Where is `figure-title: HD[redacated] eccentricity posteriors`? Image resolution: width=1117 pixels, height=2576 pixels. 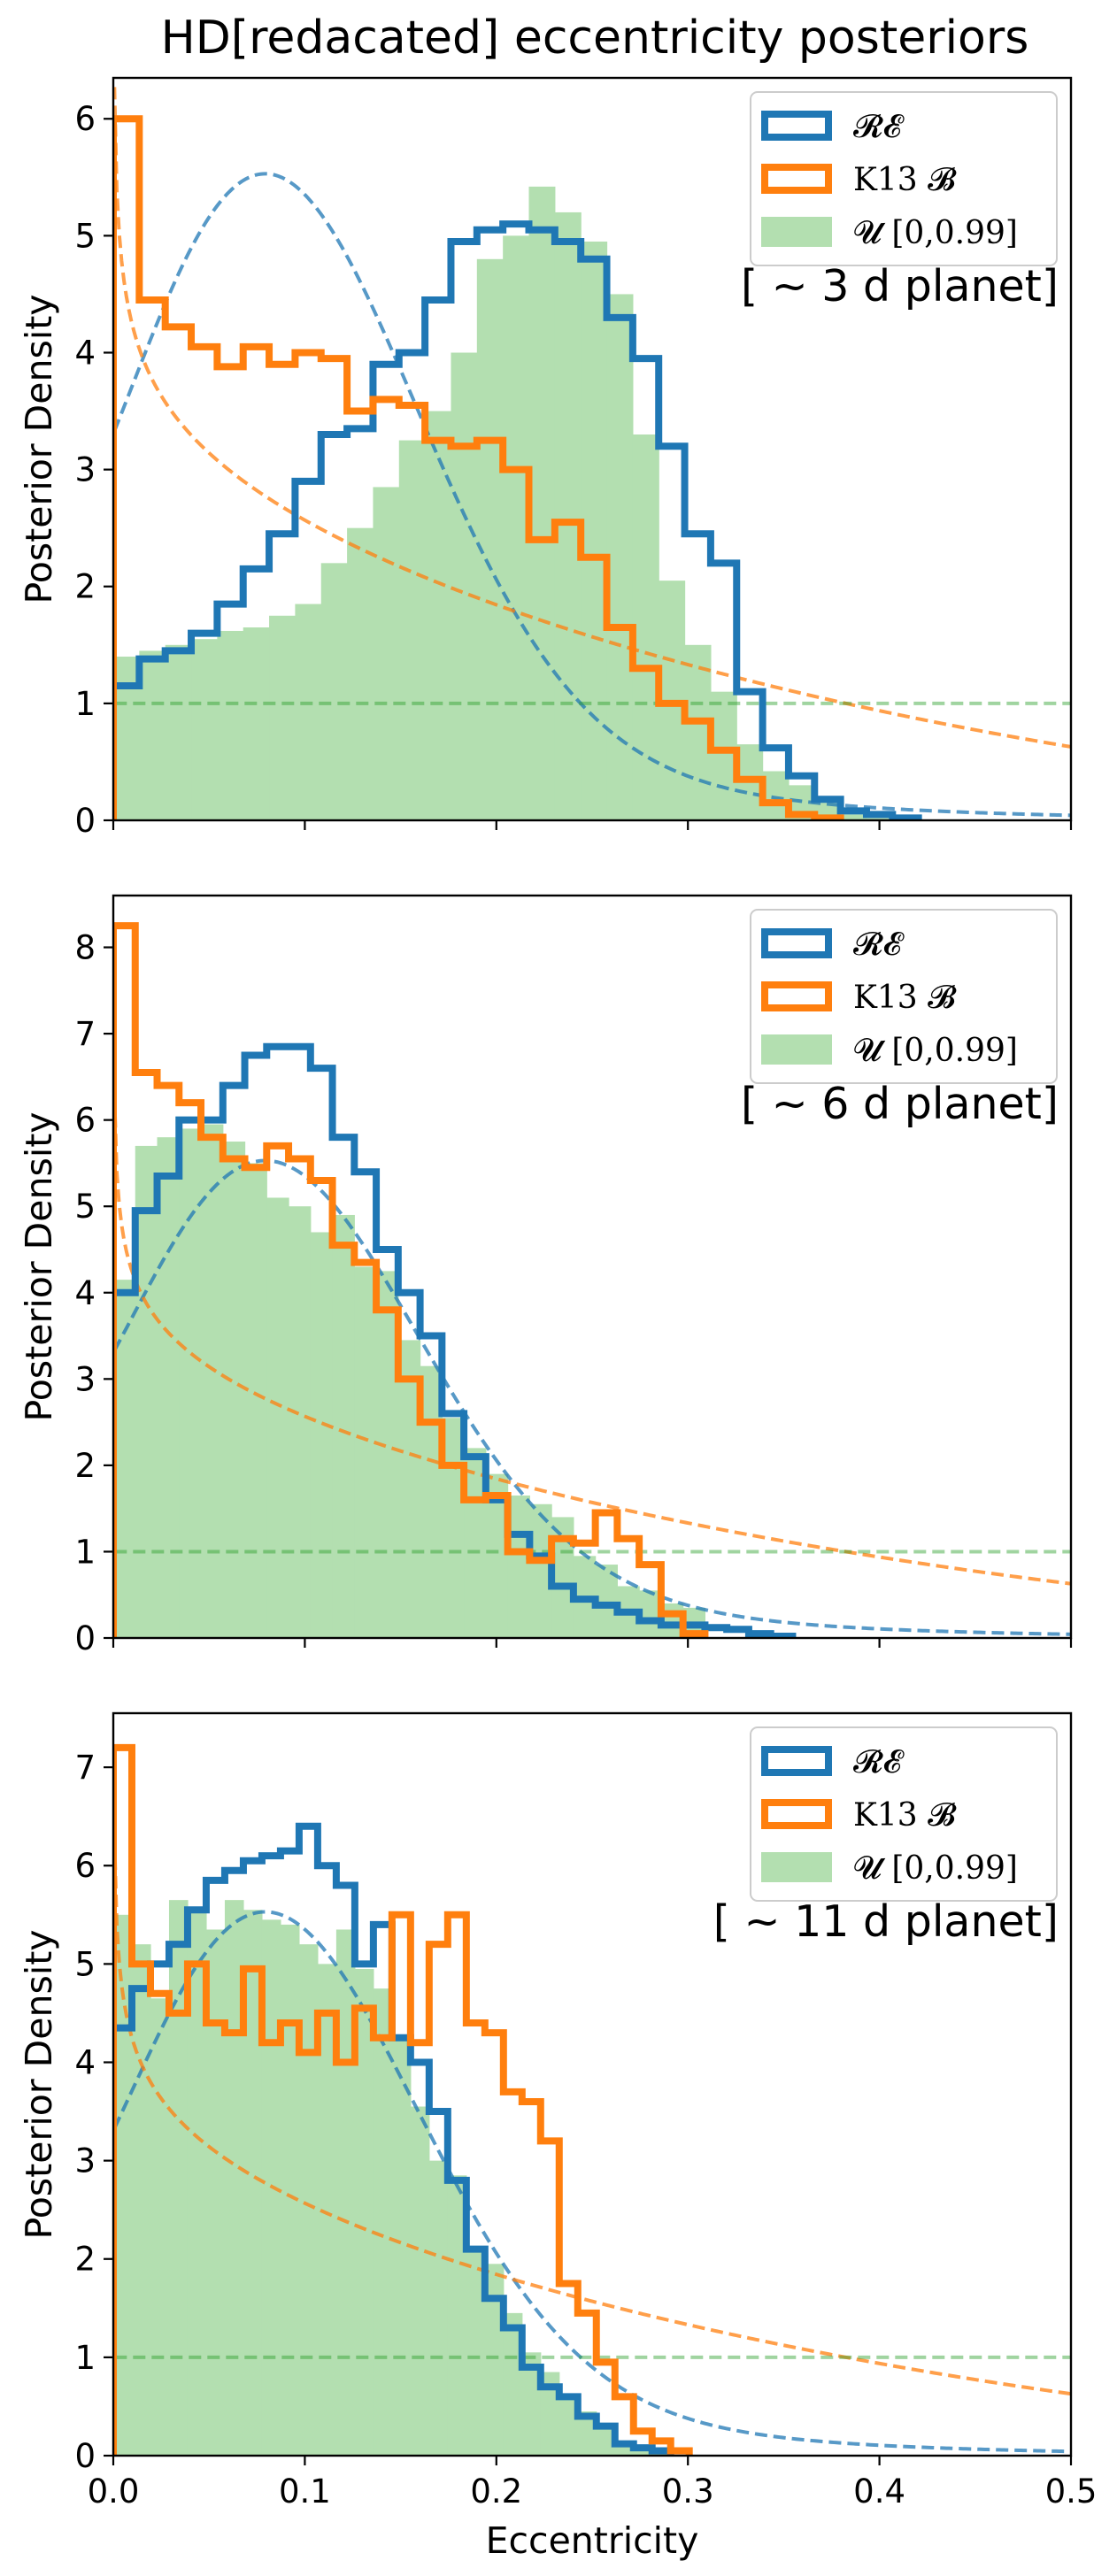
figure-title: HD[redacated] eccentricity posteriors is located at coordinates (595, 38).